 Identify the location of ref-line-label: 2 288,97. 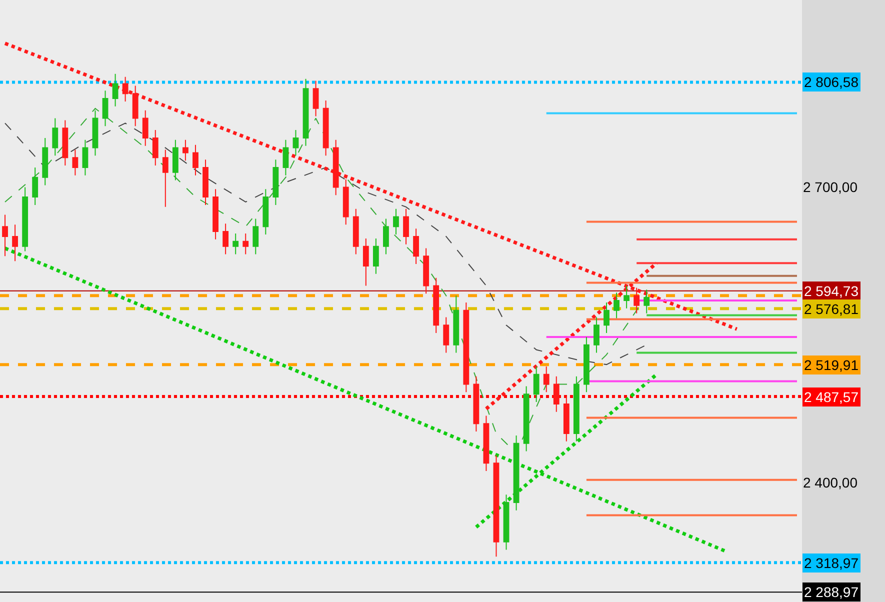
(831, 592).